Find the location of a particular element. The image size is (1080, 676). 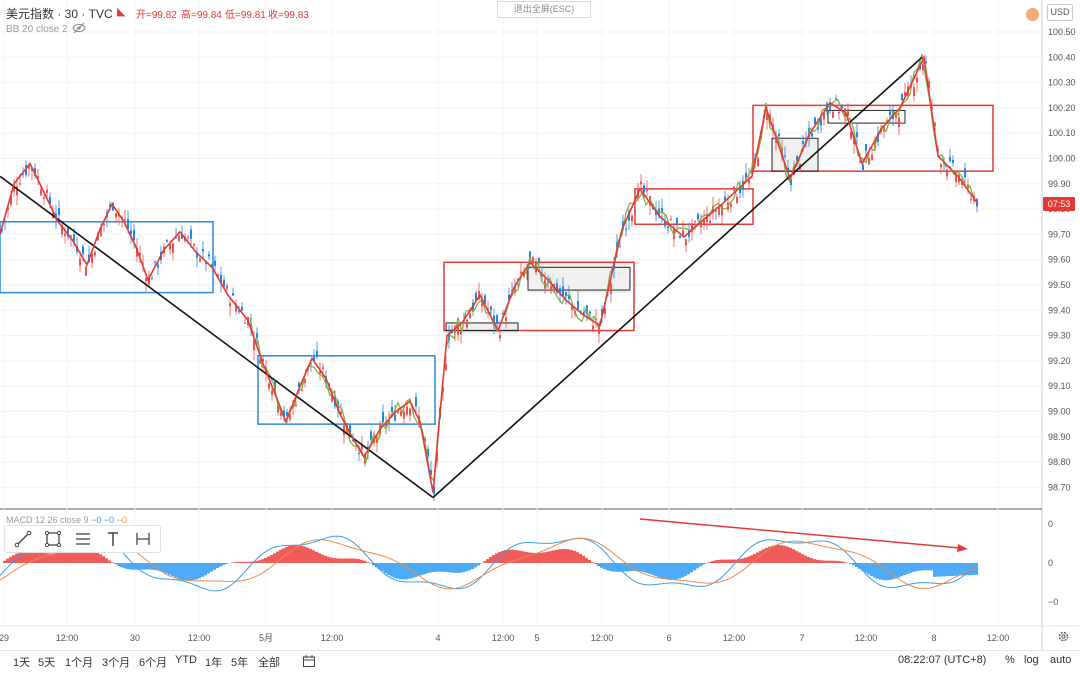

range-button-8: 全部 is located at coordinates (269, 662).